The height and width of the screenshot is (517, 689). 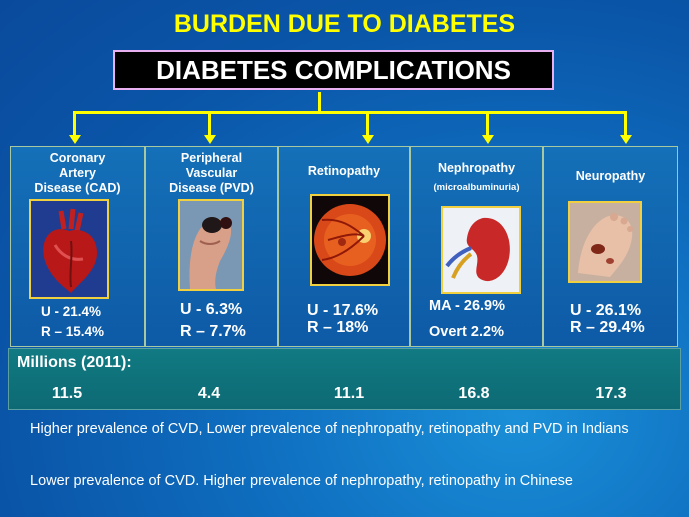 I want to click on label-subtitle: (microalbuminuria), so click(x=476, y=187).